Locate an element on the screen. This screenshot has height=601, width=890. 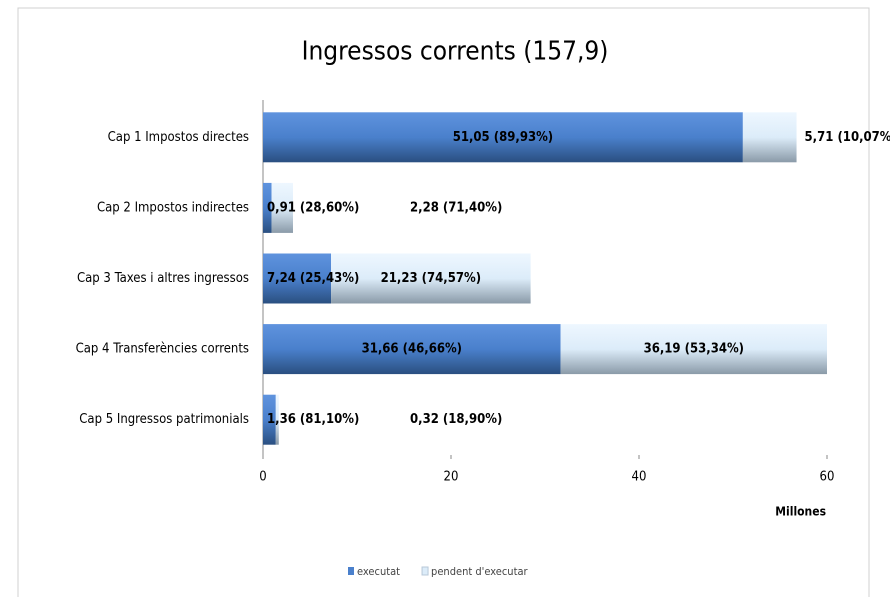
y-tick-label: Cap 1 Impostos directes is located at coordinates (178, 137).